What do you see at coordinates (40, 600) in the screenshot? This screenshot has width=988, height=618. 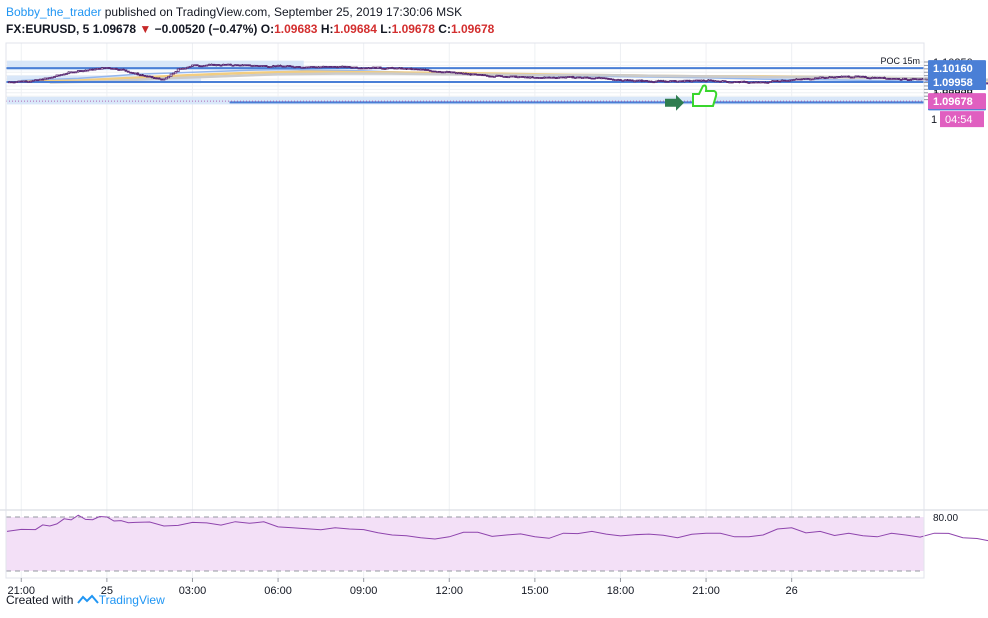 I see `created-with-text: Created with` at bounding box center [40, 600].